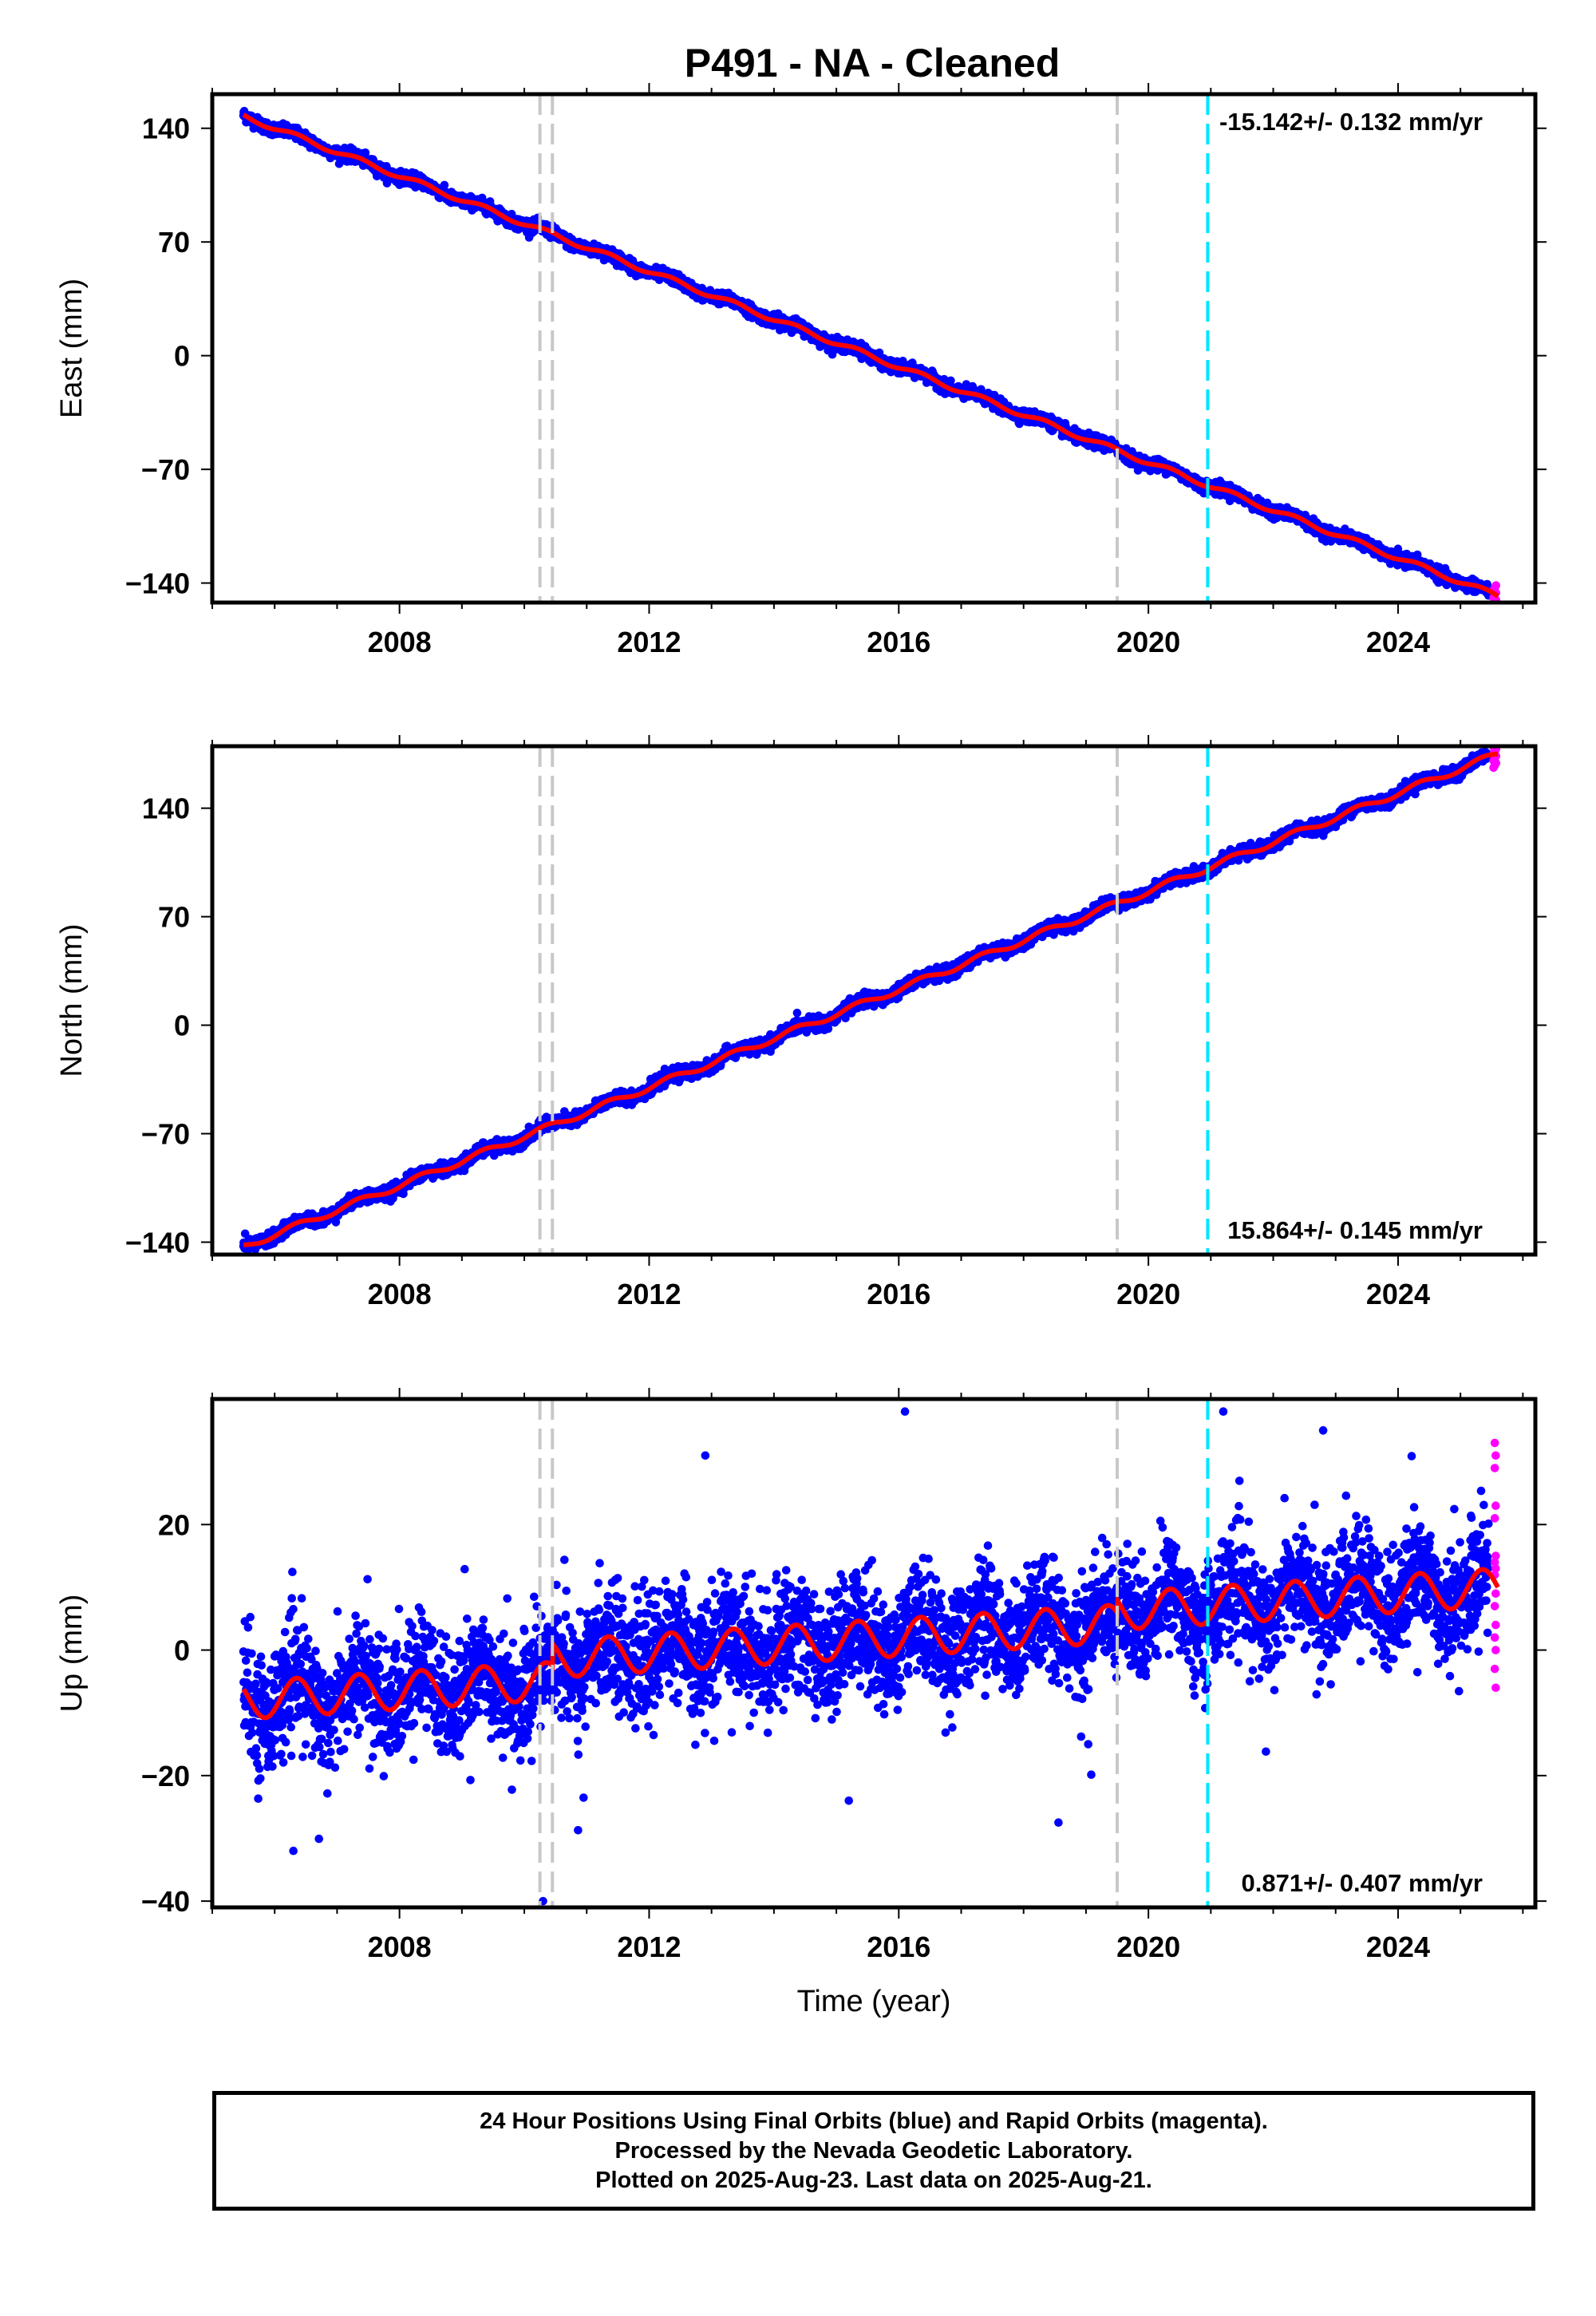  What do you see at coordinates (165, 470) in the screenshot?
I see `y-tick-label: −70` at bounding box center [165, 470].